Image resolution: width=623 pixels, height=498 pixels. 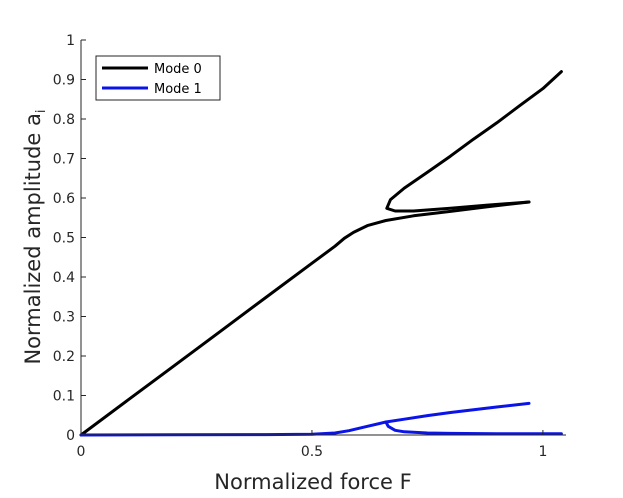 I want to click on legend-box, so click(x=158, y=78).